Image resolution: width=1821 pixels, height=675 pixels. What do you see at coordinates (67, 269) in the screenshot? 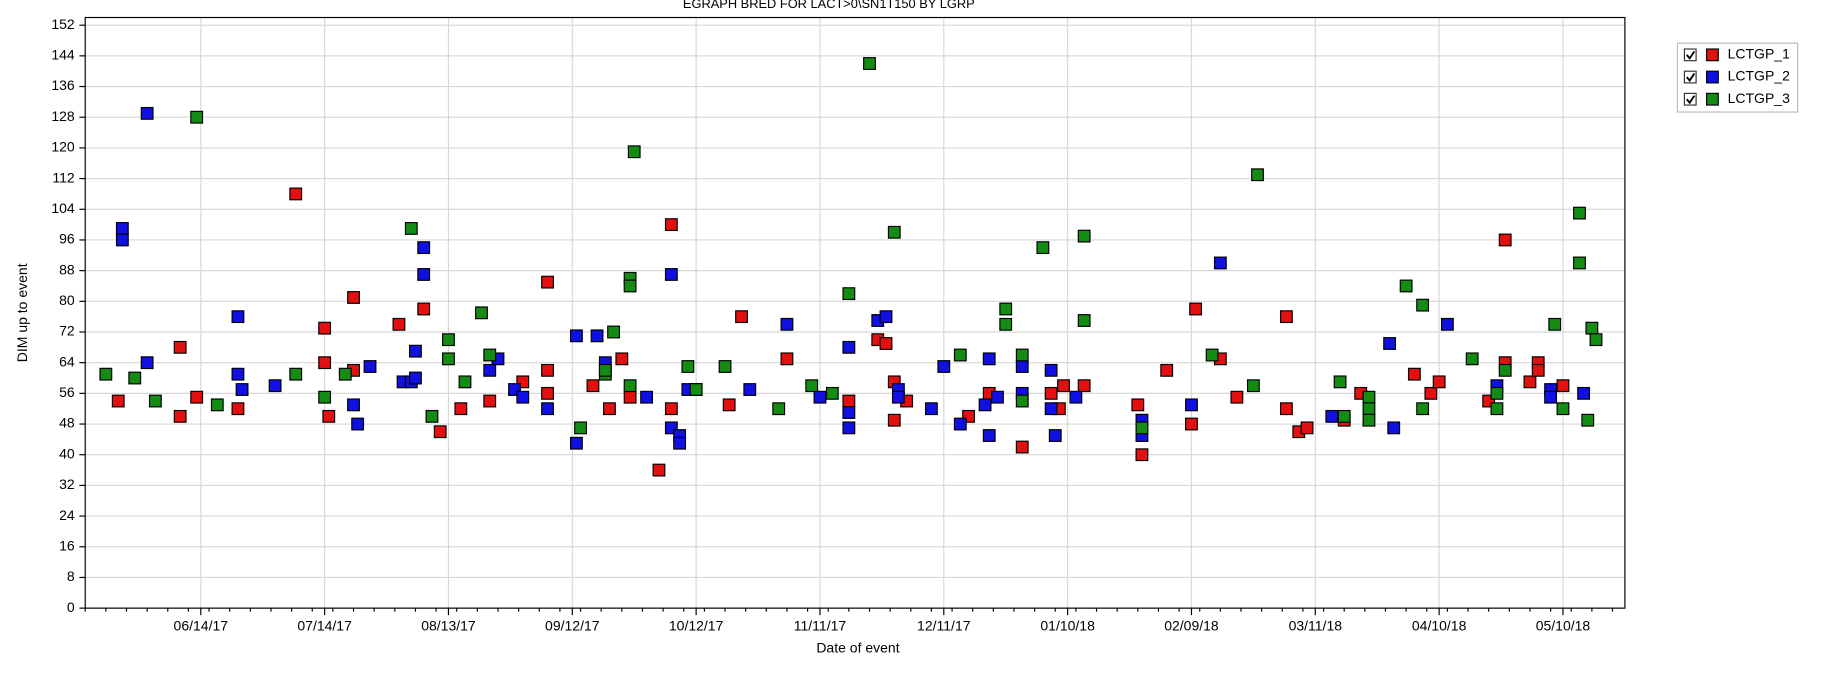
I see `y-tick-label: 88` at bounding box center [67, 269].